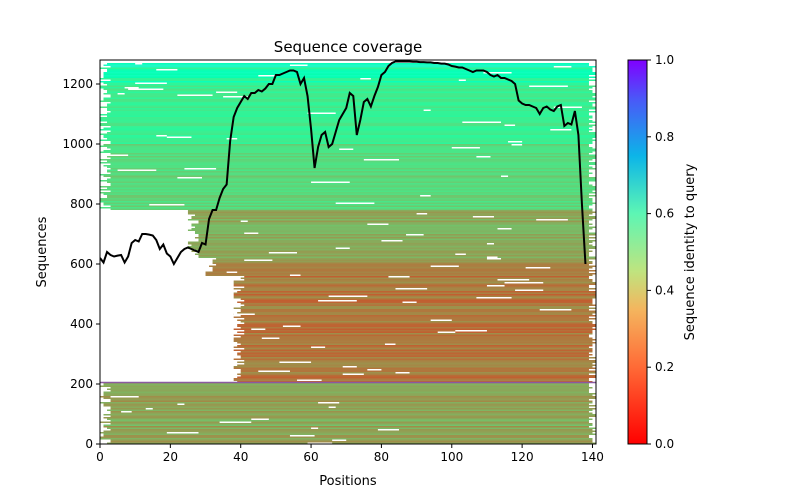 Image resolution: width=800 pixels, height=500 pixels. What do you see at coordinates (89, 444) in the screenshot?
I see `y-tick-label: 0` at bounding box center [89, 444].